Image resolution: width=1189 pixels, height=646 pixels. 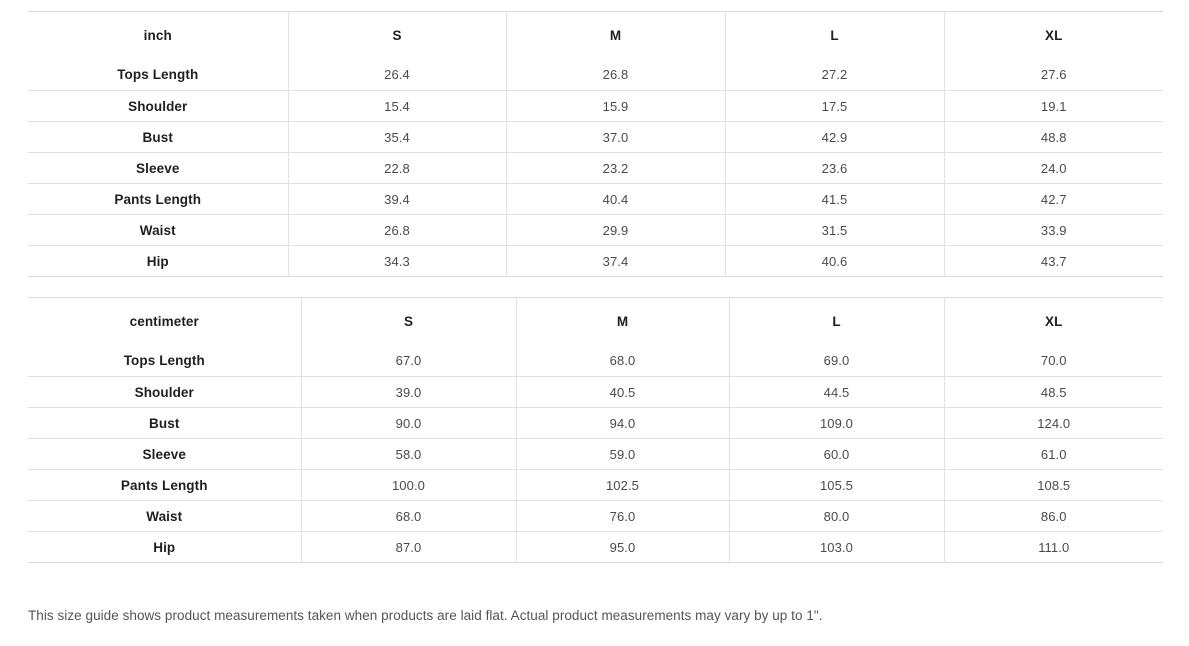 What do you see at coordinates (409, 361) in the screenshot?
I see `measurement-value-s: 67.0` at bounding box center [409, 361].